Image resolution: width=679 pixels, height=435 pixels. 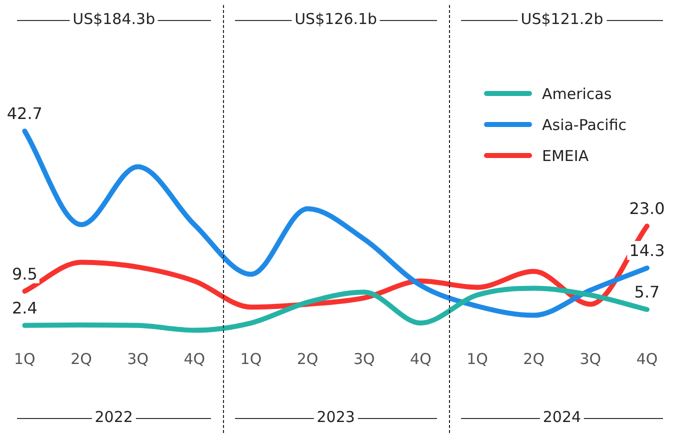 I want to click on data-label: 2.4, so click(x=25, y=308).